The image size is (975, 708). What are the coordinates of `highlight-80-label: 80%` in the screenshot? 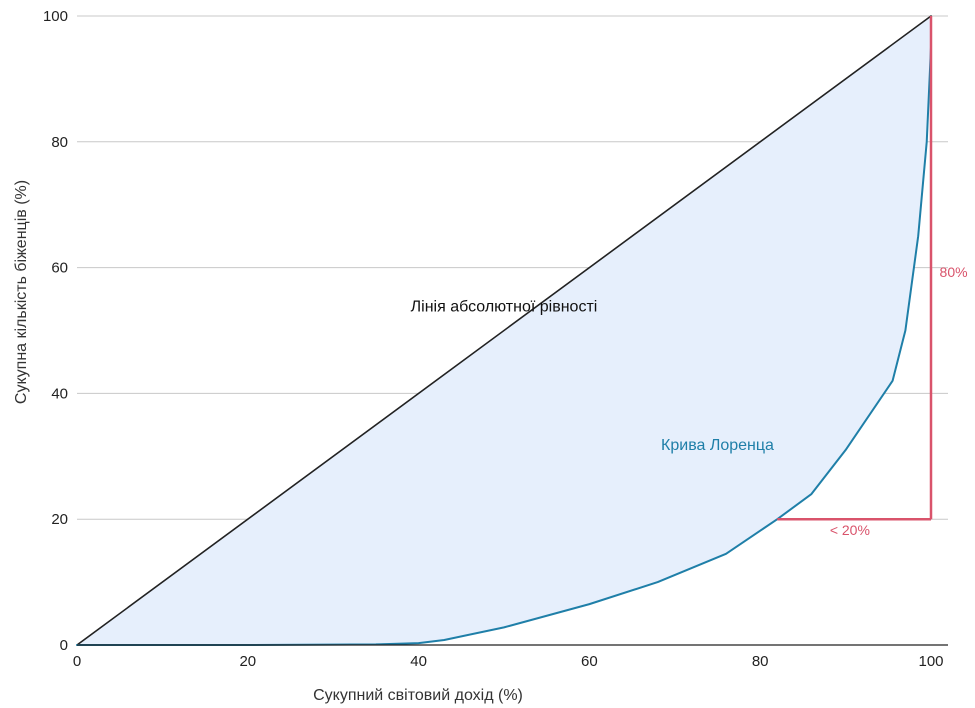 It's located at (954, 272).